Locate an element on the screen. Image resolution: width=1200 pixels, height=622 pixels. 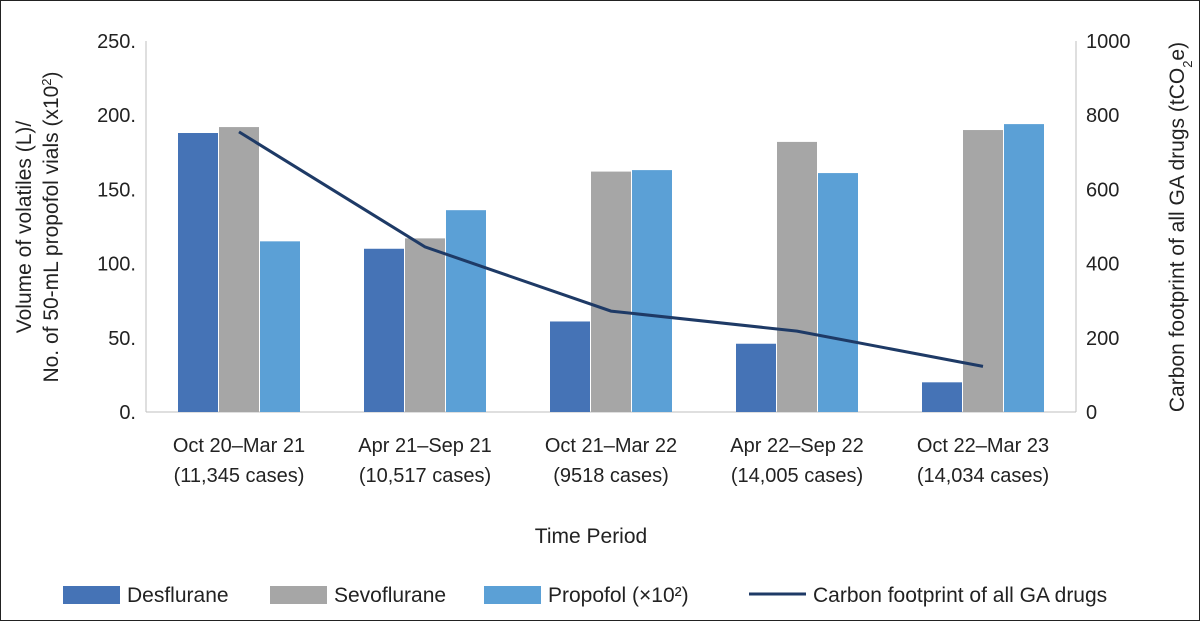
right-y-tick-labels: 0 200 400 600 800 1000 is located at coordinates (1108, 227).